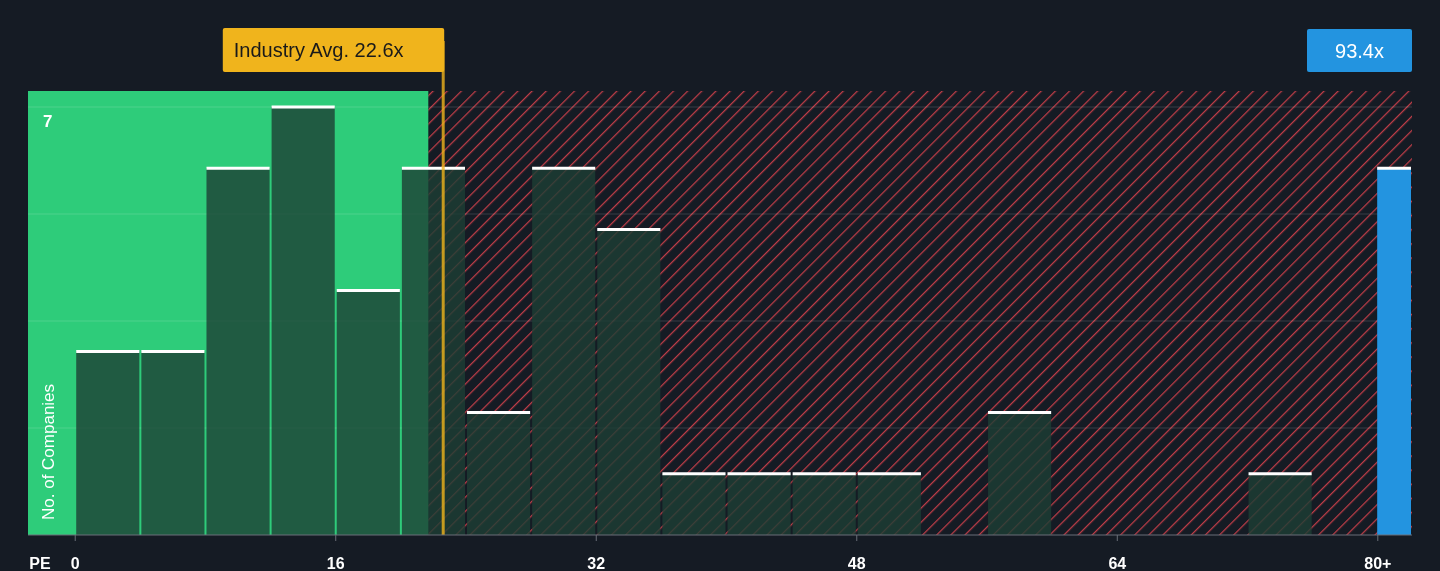 The image size is (1440, 571). Describe the element at coordinates (75, 563) in the screenshot. I see `x-tick-label: 0` at that location.